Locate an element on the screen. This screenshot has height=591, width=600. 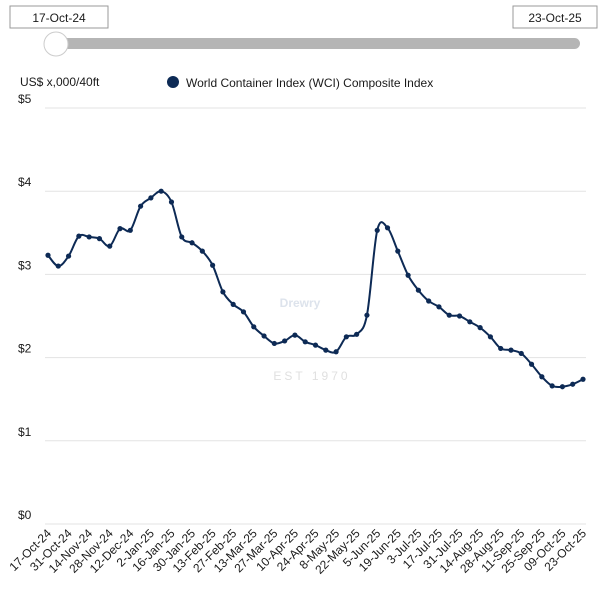
legend-marker is located at coordinates (173, 82).